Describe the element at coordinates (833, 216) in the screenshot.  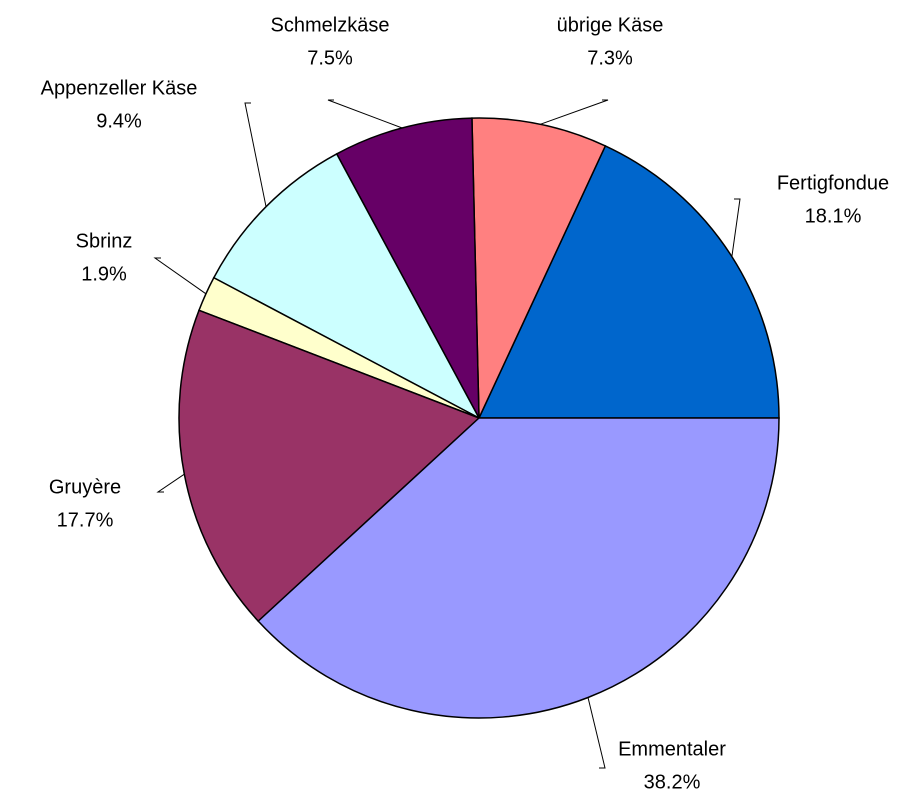
I see `slice-value-label: 18.1%` at that location.